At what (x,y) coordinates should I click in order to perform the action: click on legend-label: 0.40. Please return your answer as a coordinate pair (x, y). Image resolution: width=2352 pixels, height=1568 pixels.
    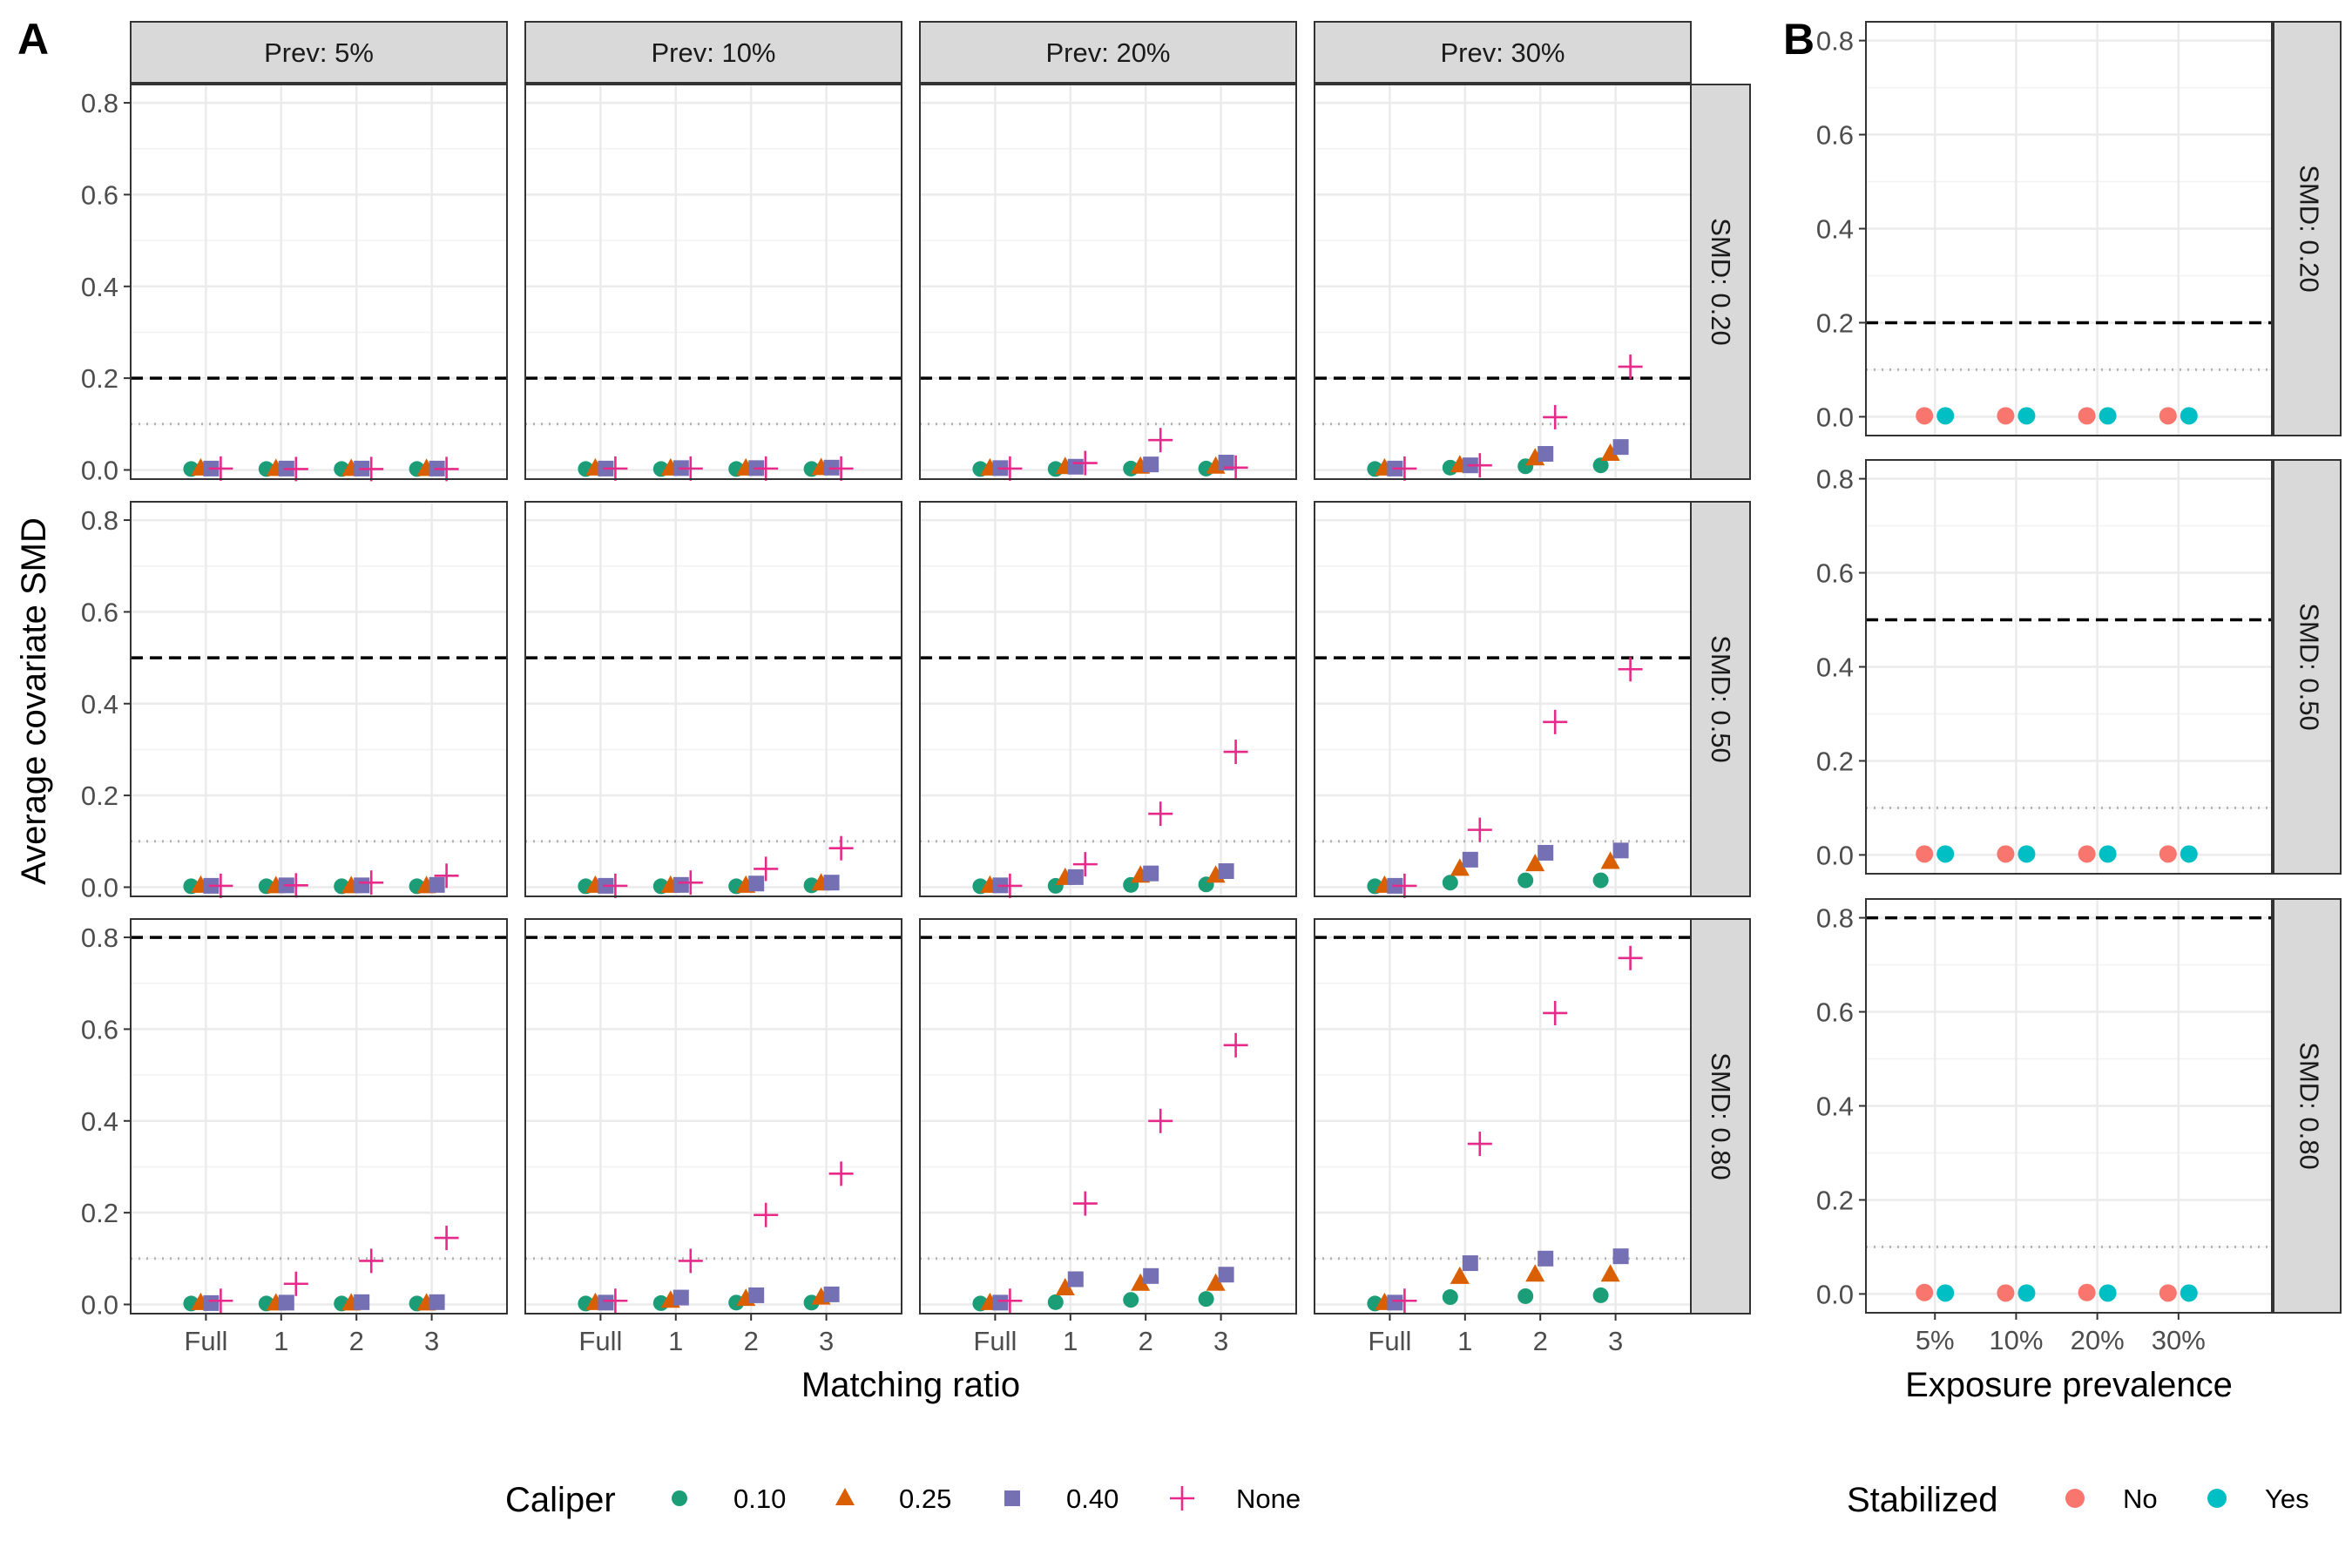
    Looking at the image, I should click on (1093, 1499).